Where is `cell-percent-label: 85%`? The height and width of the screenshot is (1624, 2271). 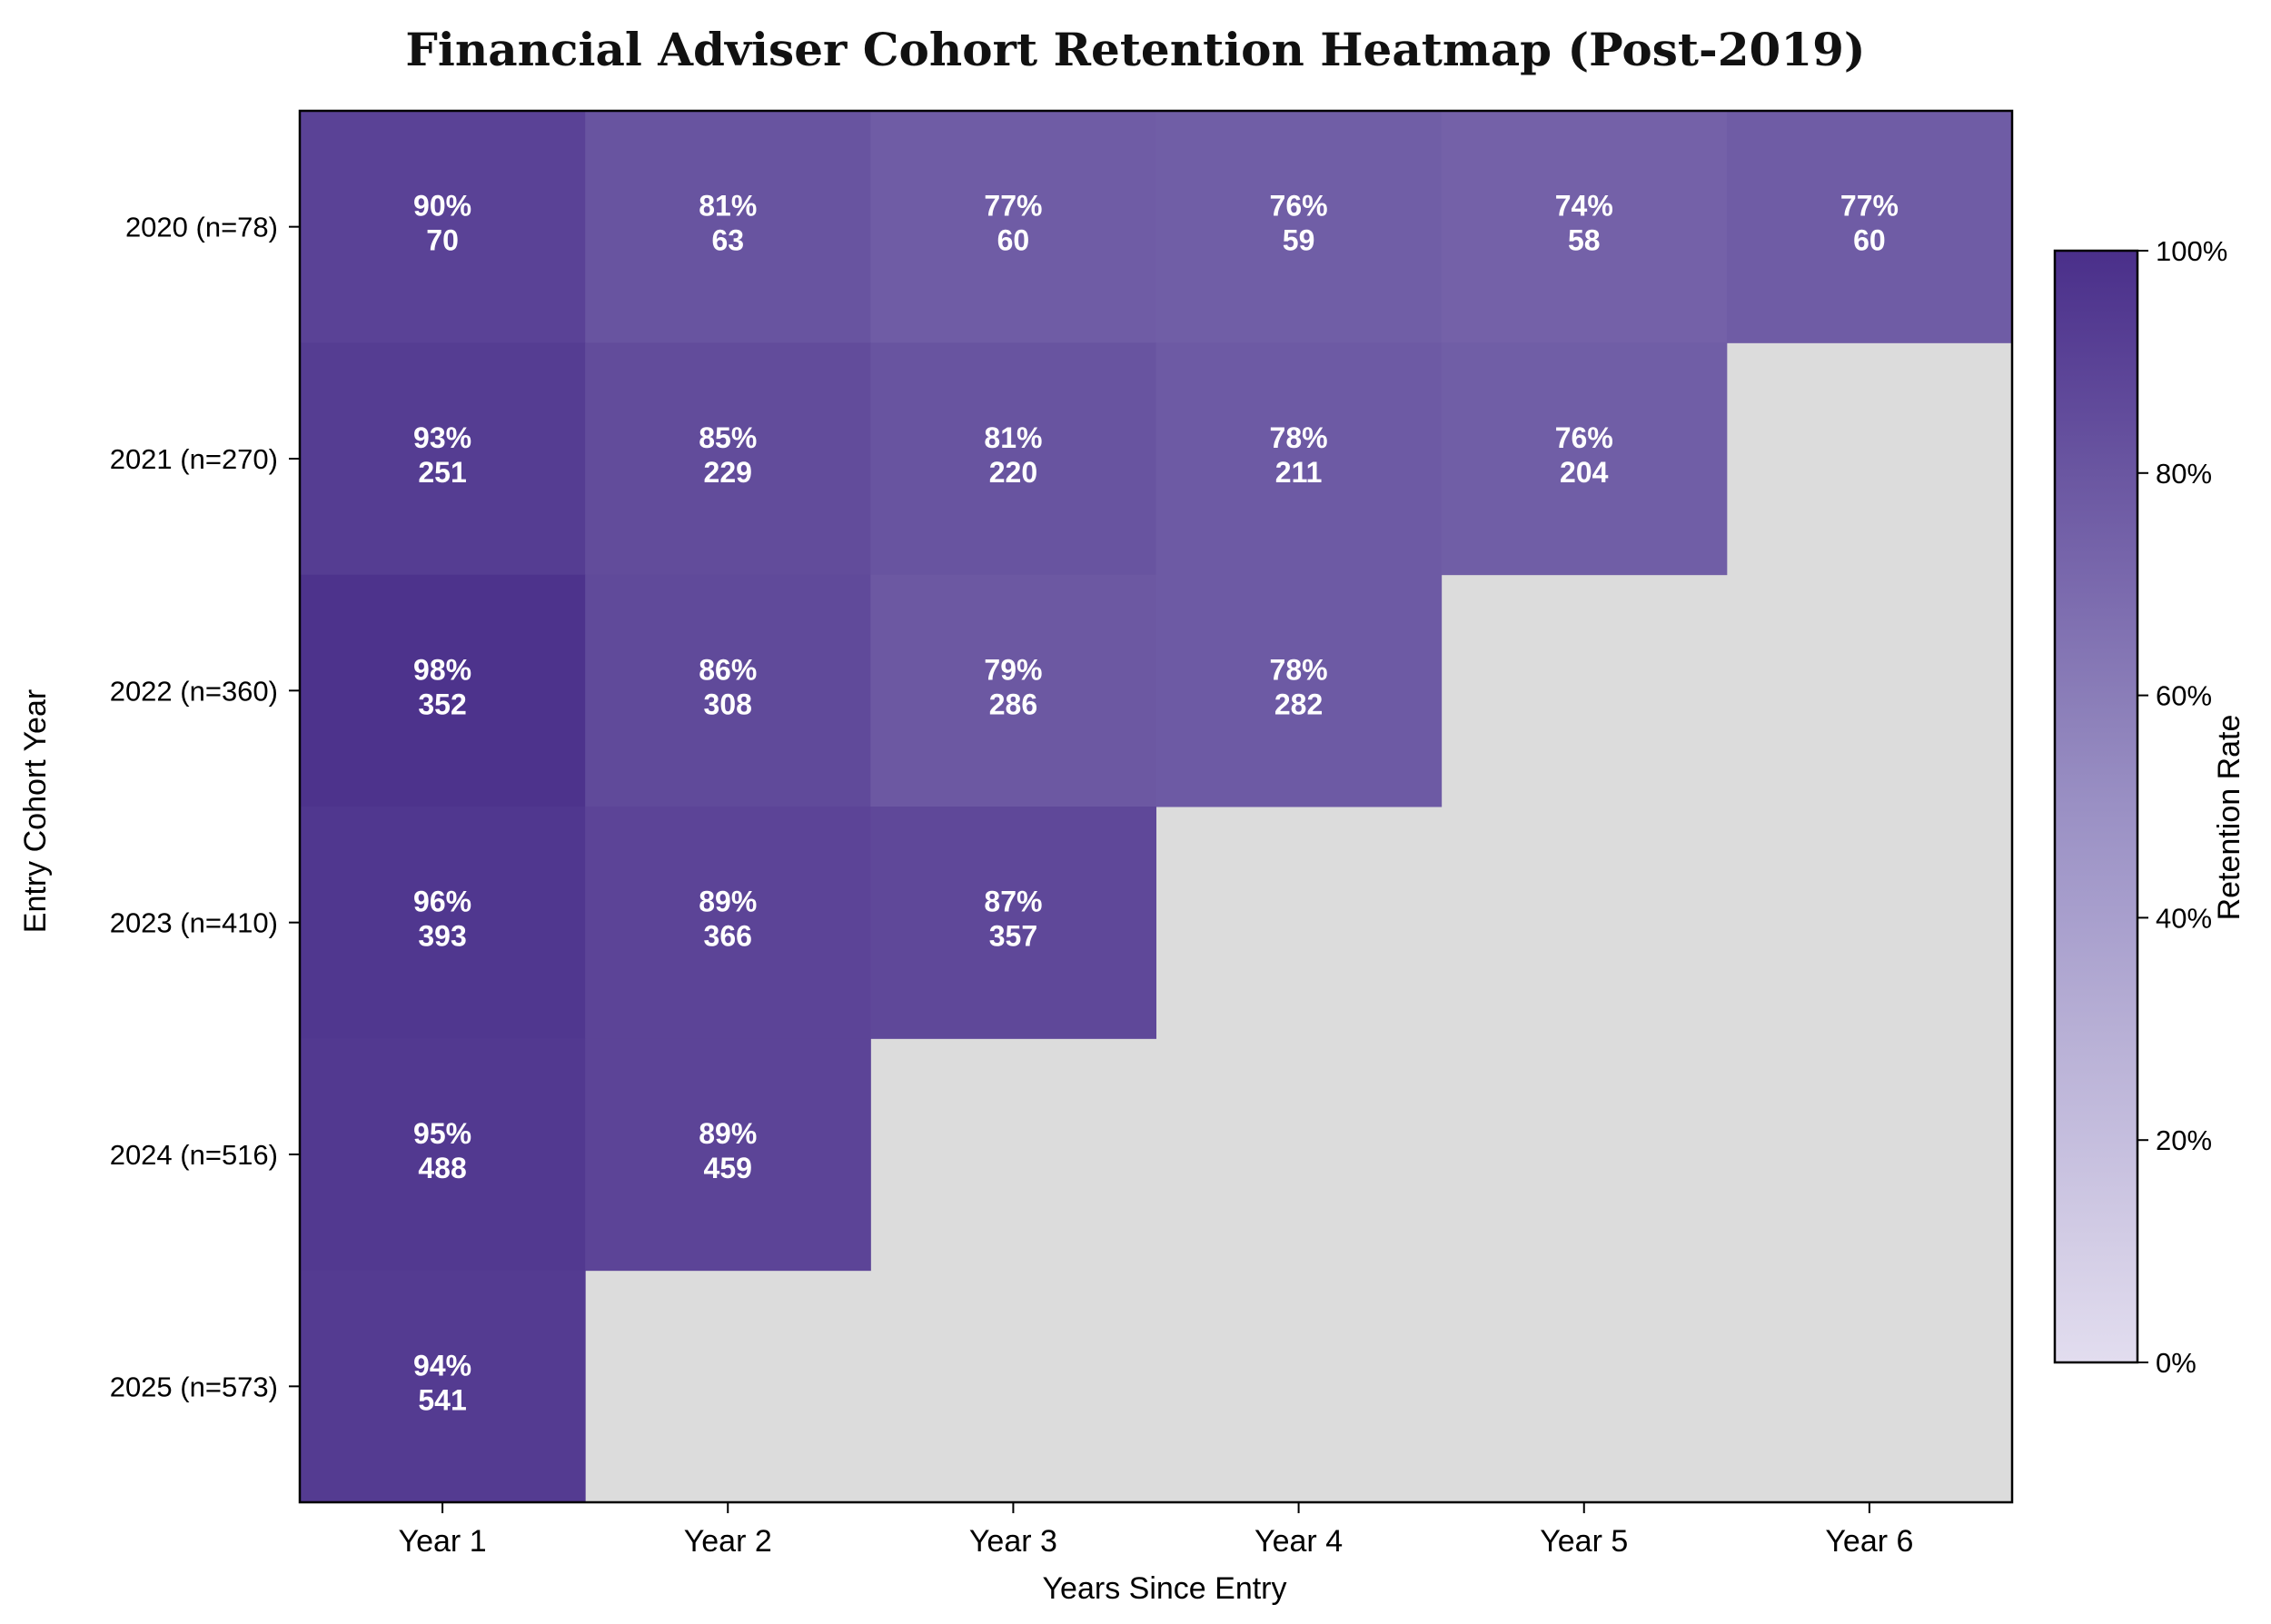 cell-percent-label: 85% is located at coordinates (728, 437).